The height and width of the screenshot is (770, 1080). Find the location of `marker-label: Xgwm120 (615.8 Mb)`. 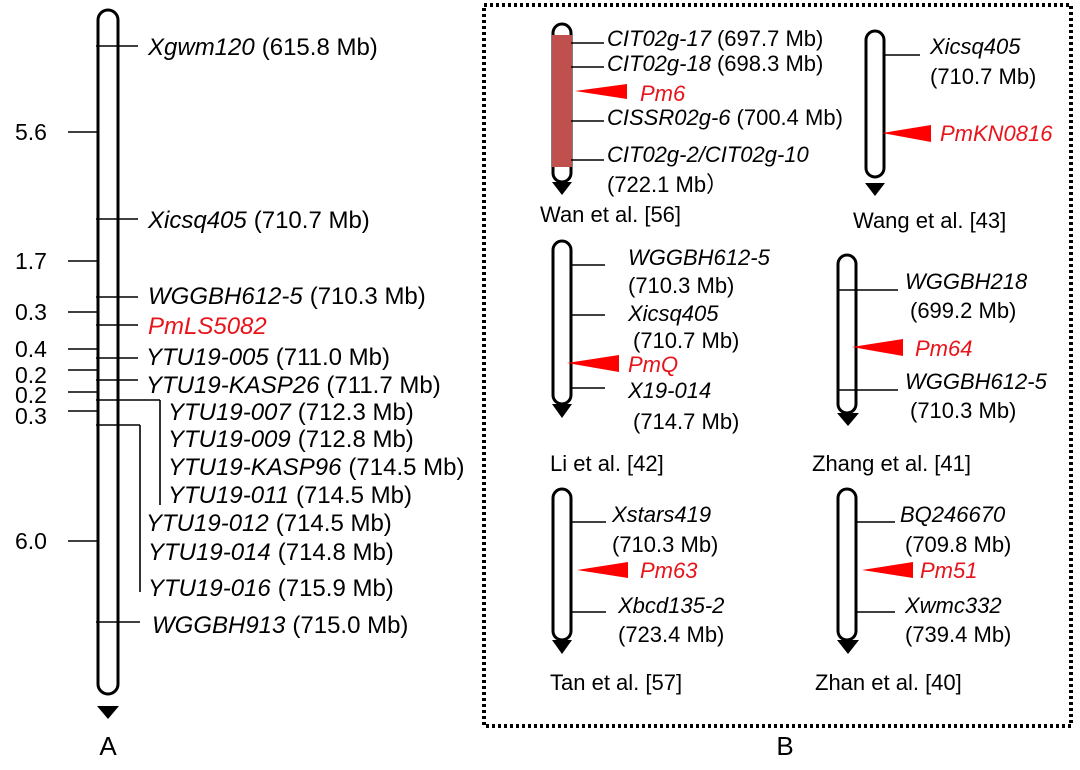

marker-label: Xgwm120 (615.8 Mb) is located at coordinates (262, 47).